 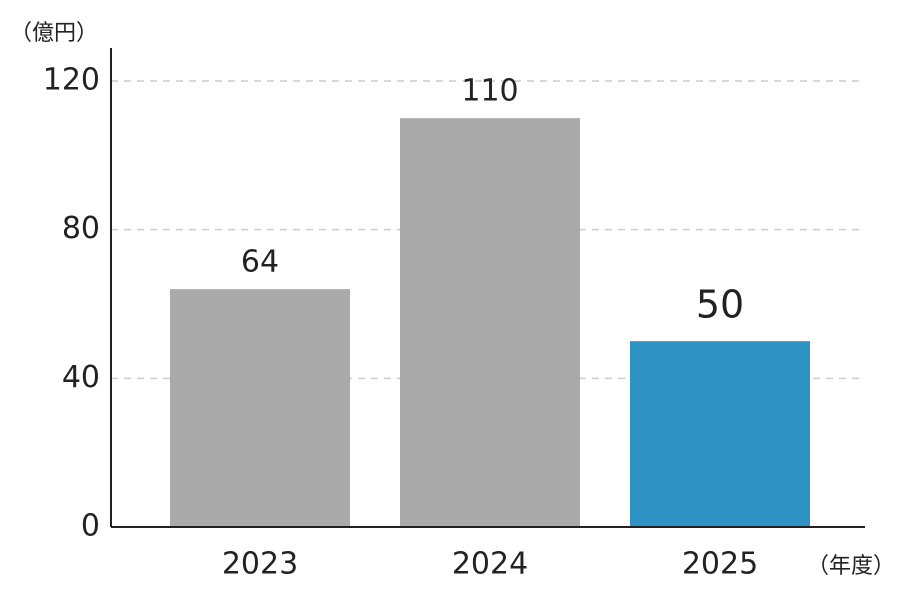 What do you see at coordinates (260, 262) in the screenshot?
I see `data-label: 64` at bounding box center [260, 262].